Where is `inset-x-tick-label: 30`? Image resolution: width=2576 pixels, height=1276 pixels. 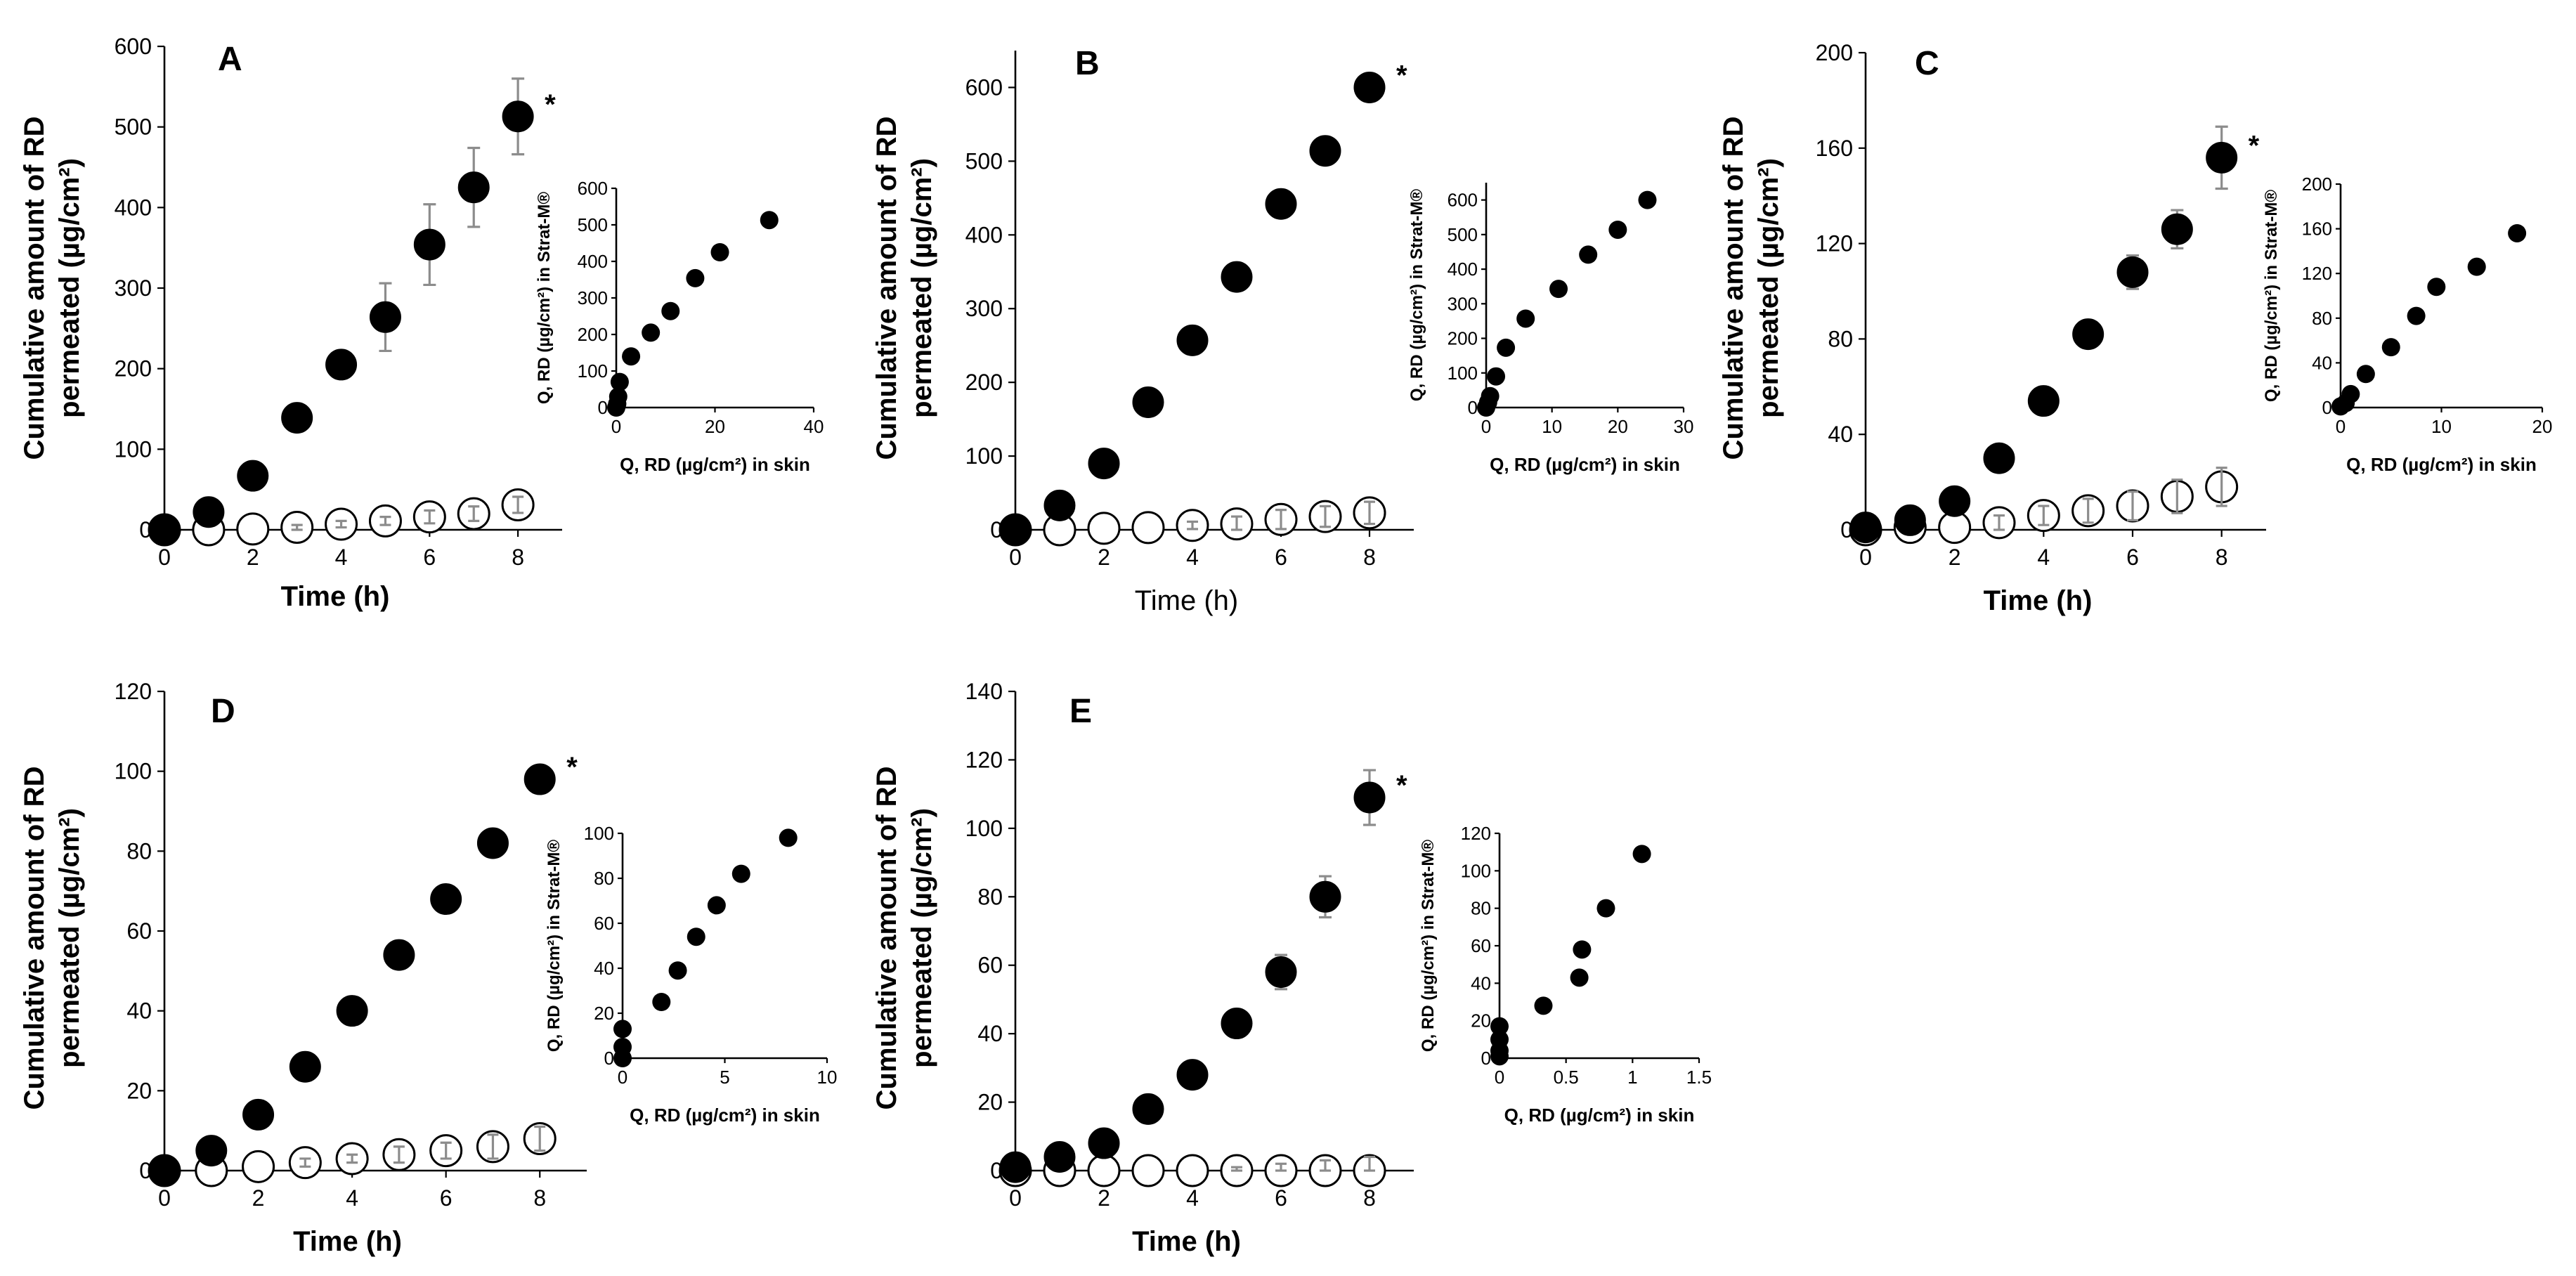 inset-x-tick-label: 30 is located at coordinates (1684, 427).